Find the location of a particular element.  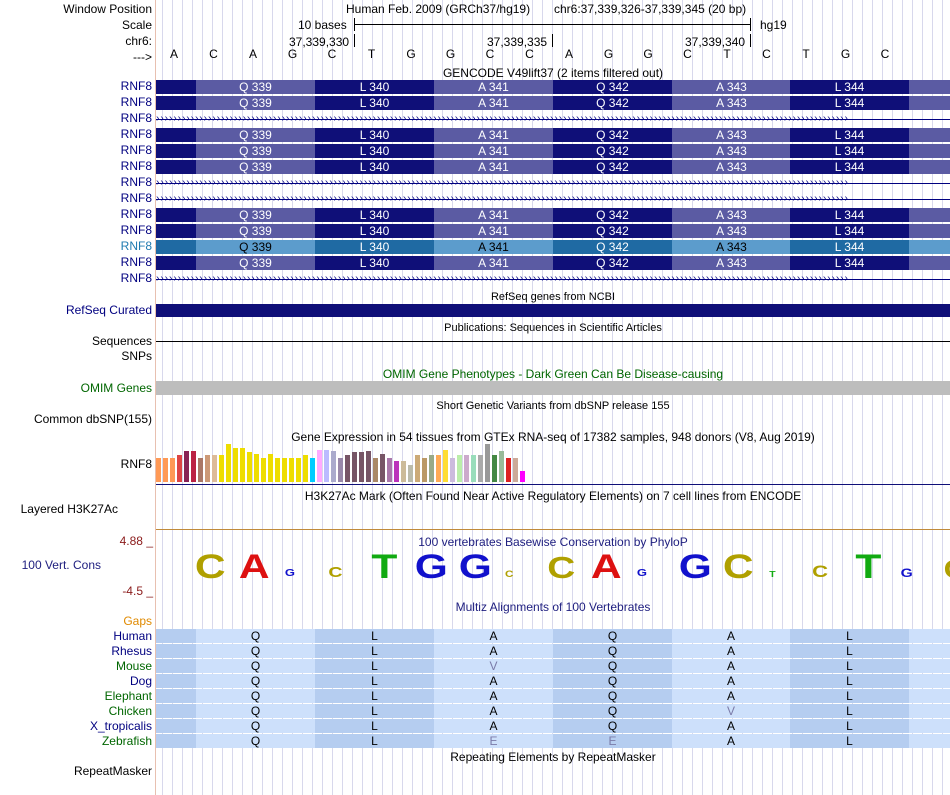

cons-label: 100 Vert. Cons is located at coordinates (61, 565).